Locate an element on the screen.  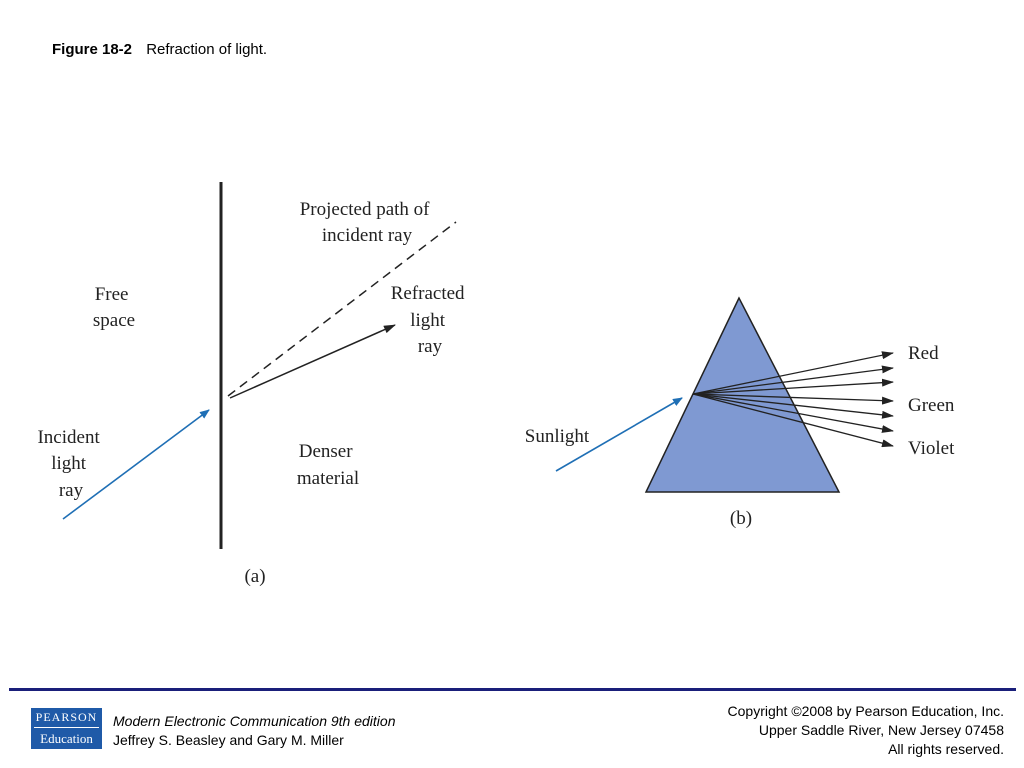
label-violet: Violet is located at coordinates (931, 448).